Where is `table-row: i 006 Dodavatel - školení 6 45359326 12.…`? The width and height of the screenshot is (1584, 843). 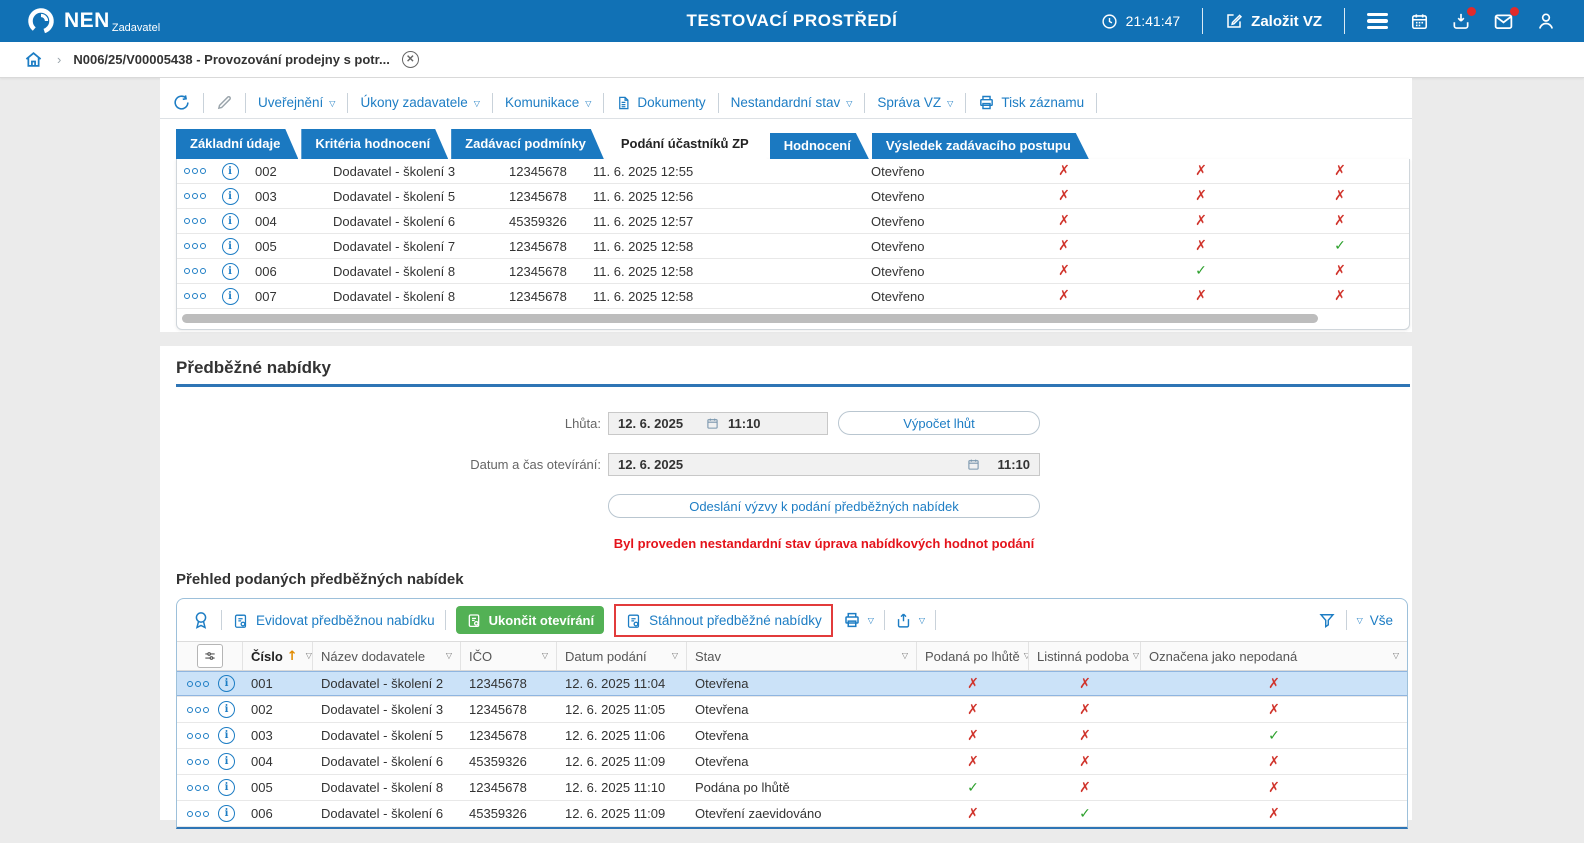
table-row: i 006 Dodavatel - školení 6 45359326 12.… is located at coordinates (792, 814).